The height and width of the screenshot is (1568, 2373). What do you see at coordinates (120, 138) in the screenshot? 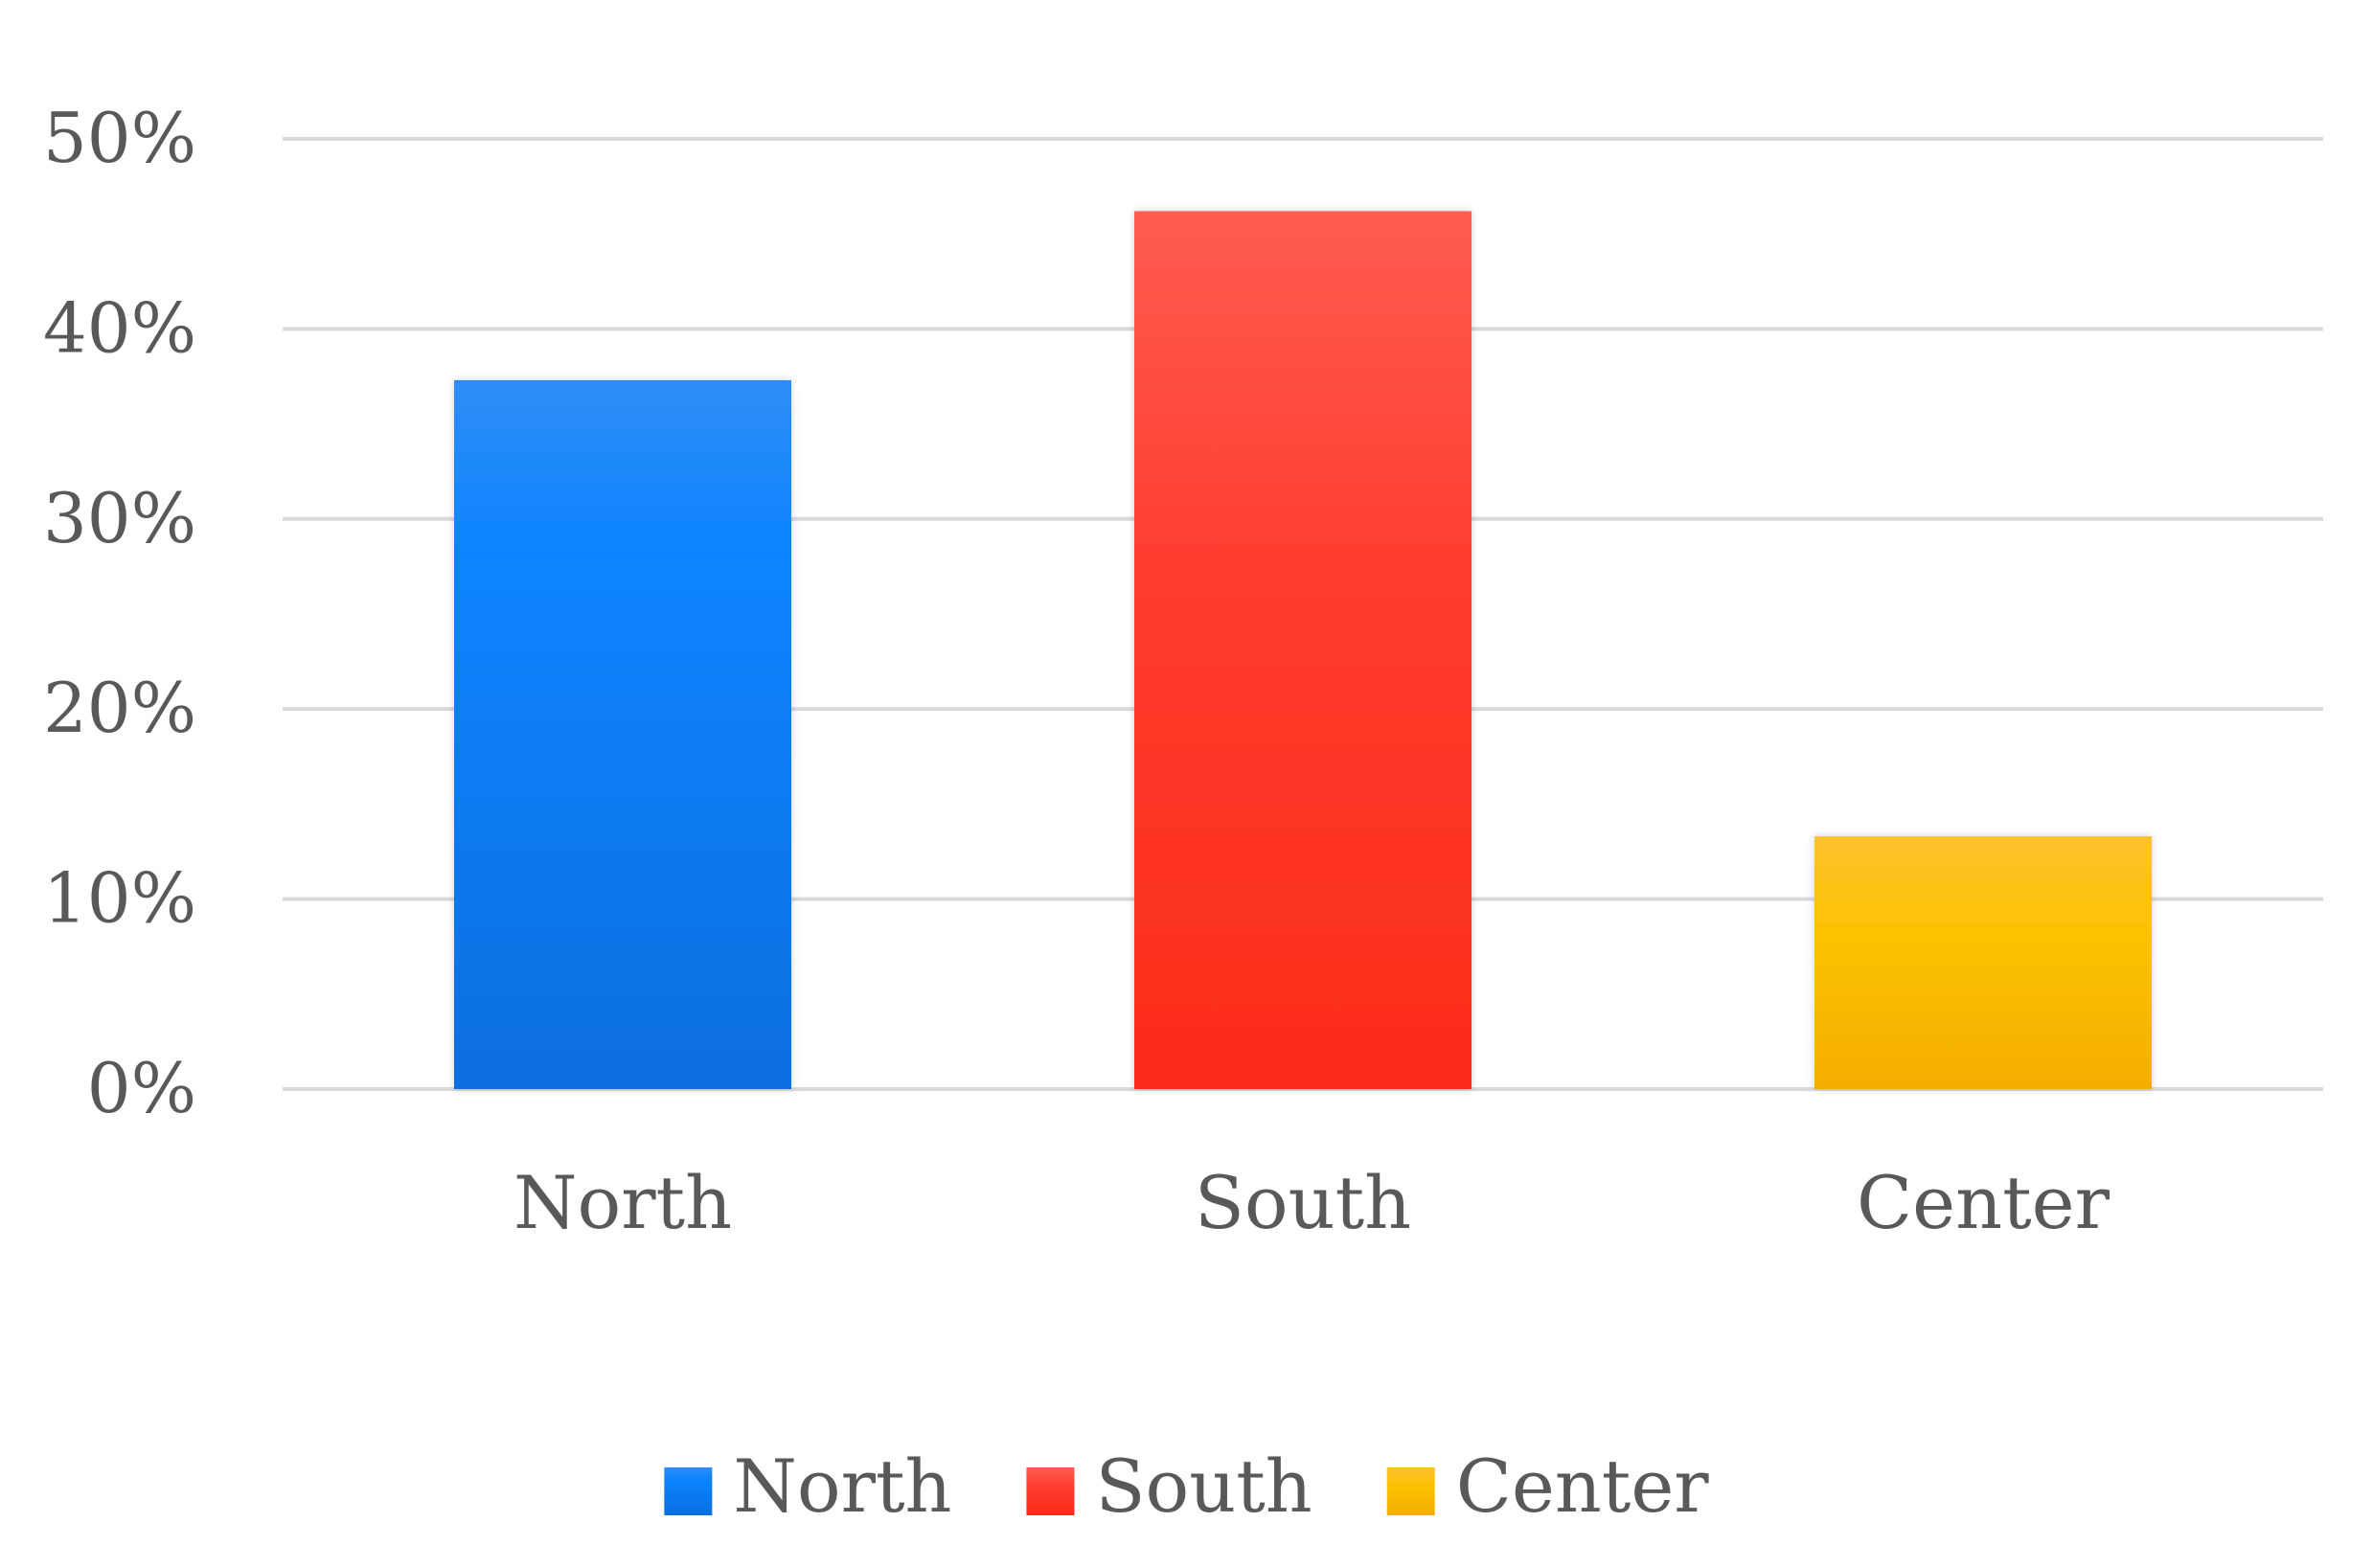
I see `y-tick-label: 50%` at bounding box center [120, 138].